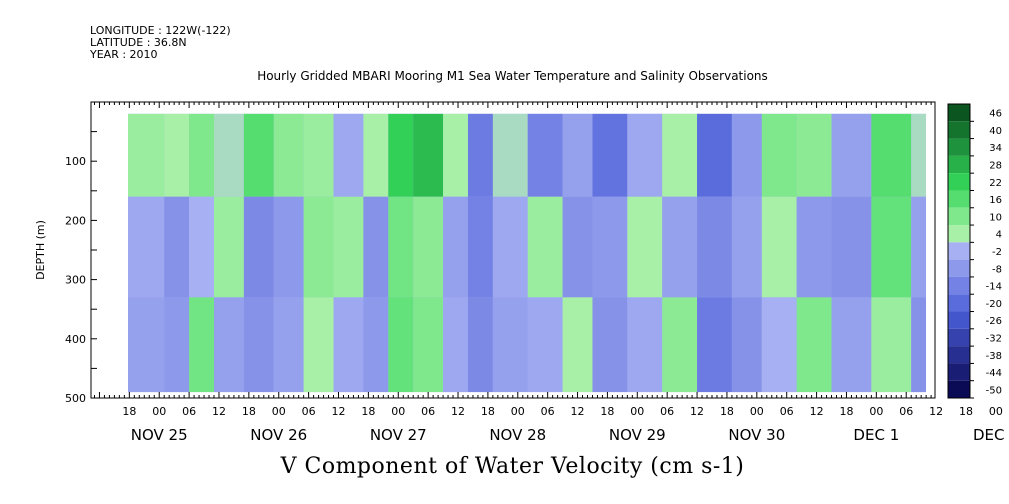  What do you see at coordinates (994, 356) in the screenshot?
I see `colorbar-label: -38` at bounding box center [994, 356].